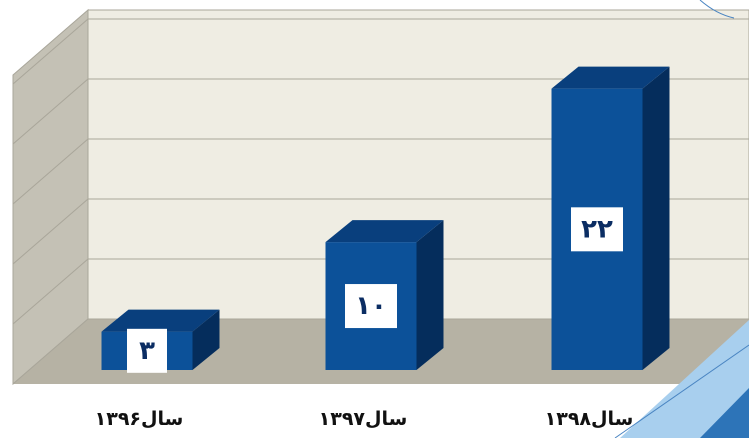 This screenshot has width=749, height=438. I want to click on corner-stripe-light, so click(684, 379).